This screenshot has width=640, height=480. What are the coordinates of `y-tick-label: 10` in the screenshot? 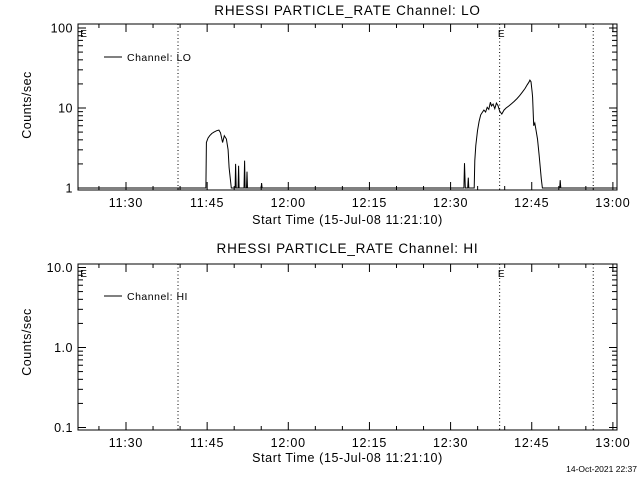 It's located at (65, 109).